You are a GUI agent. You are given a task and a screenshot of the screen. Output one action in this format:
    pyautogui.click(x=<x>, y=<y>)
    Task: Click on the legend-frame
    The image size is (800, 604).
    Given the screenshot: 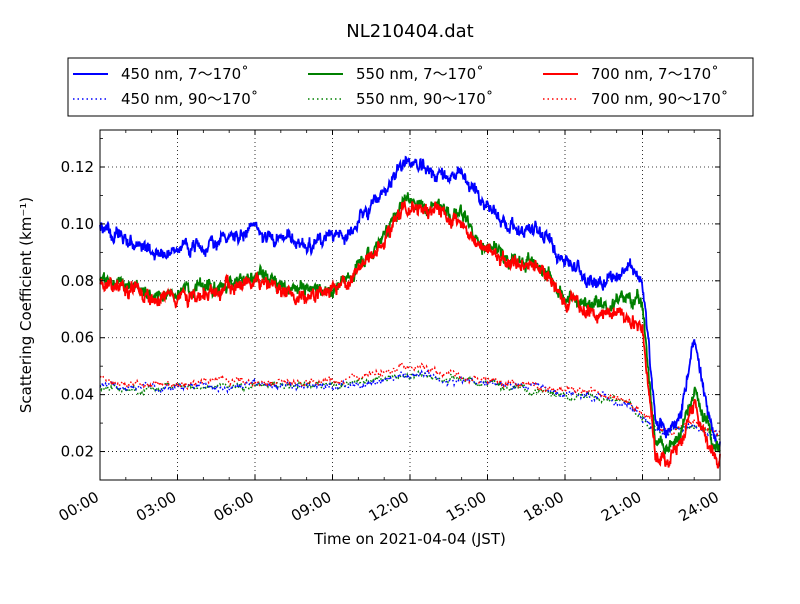 What is the action you would take?
    pyautogui.click(x=410, y=87)
    